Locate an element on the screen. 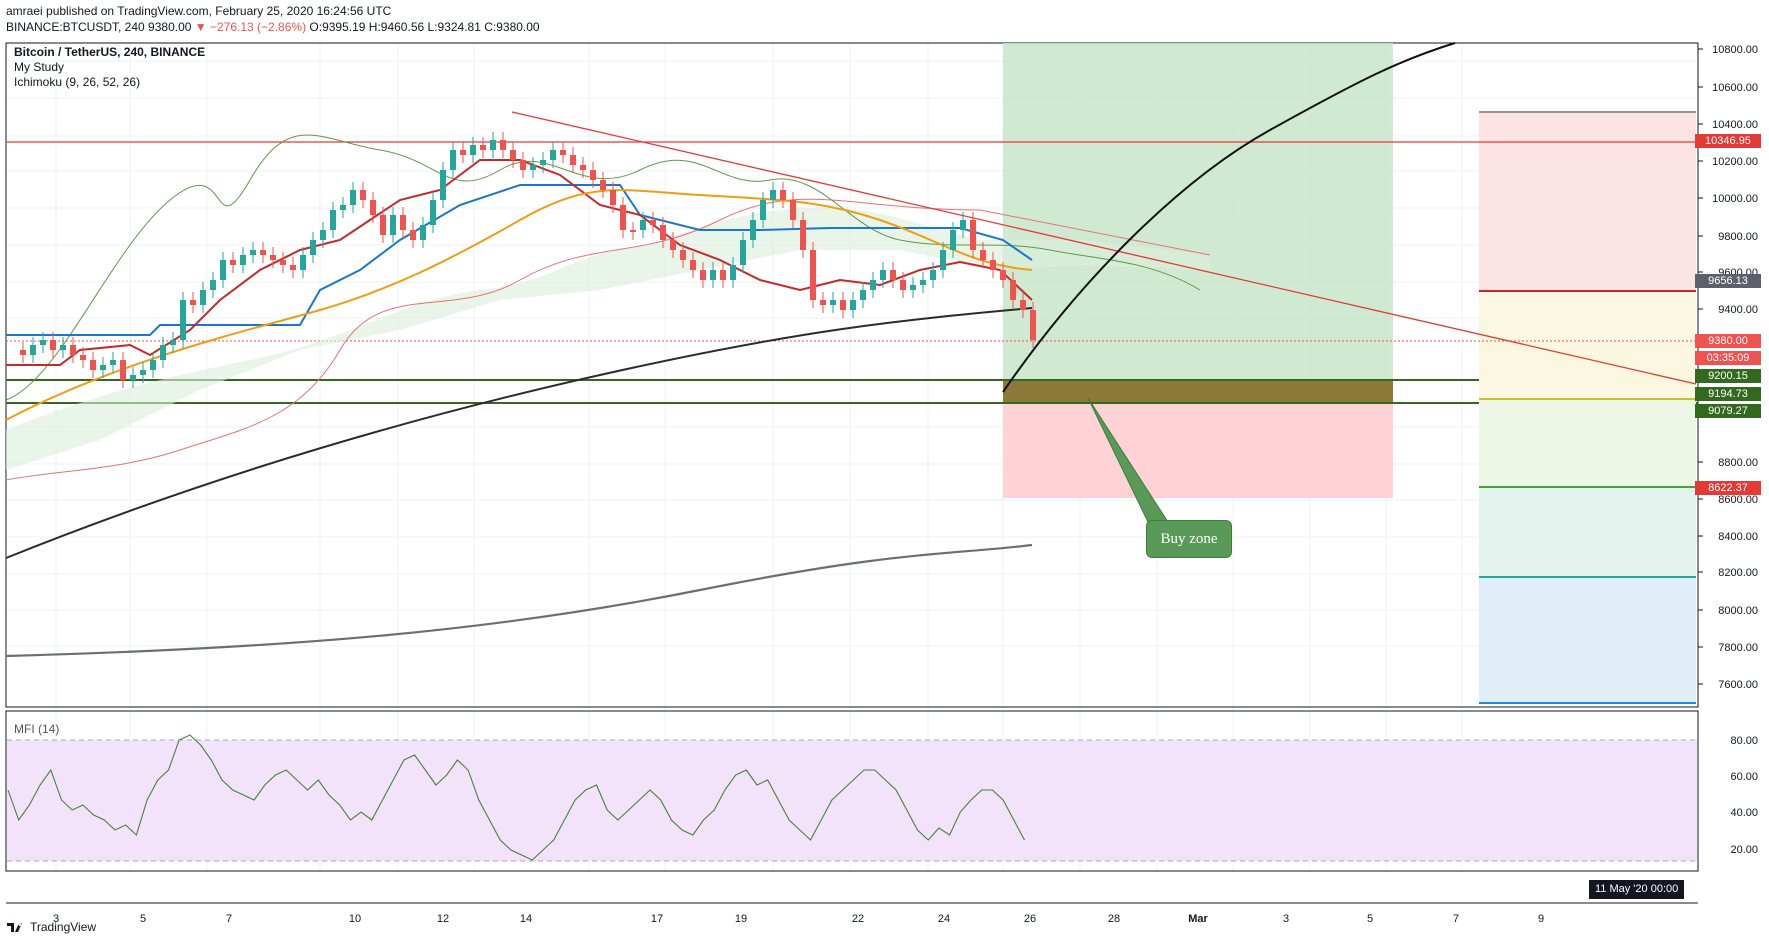 The width and height of the screenshot is (1769, 942). price-tick: 10600.00 is located at coordinates (1735, 88).